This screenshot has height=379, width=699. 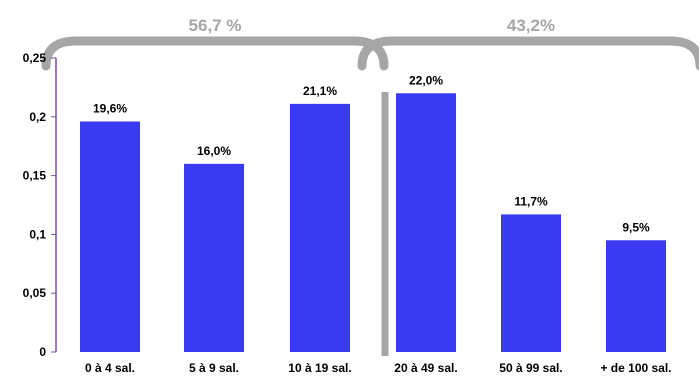 What do you see at coordinates (214, 368) in the screenshot?
I see `x-tick-label: 5 à 9 sal.` at bounding box center [214, 368].